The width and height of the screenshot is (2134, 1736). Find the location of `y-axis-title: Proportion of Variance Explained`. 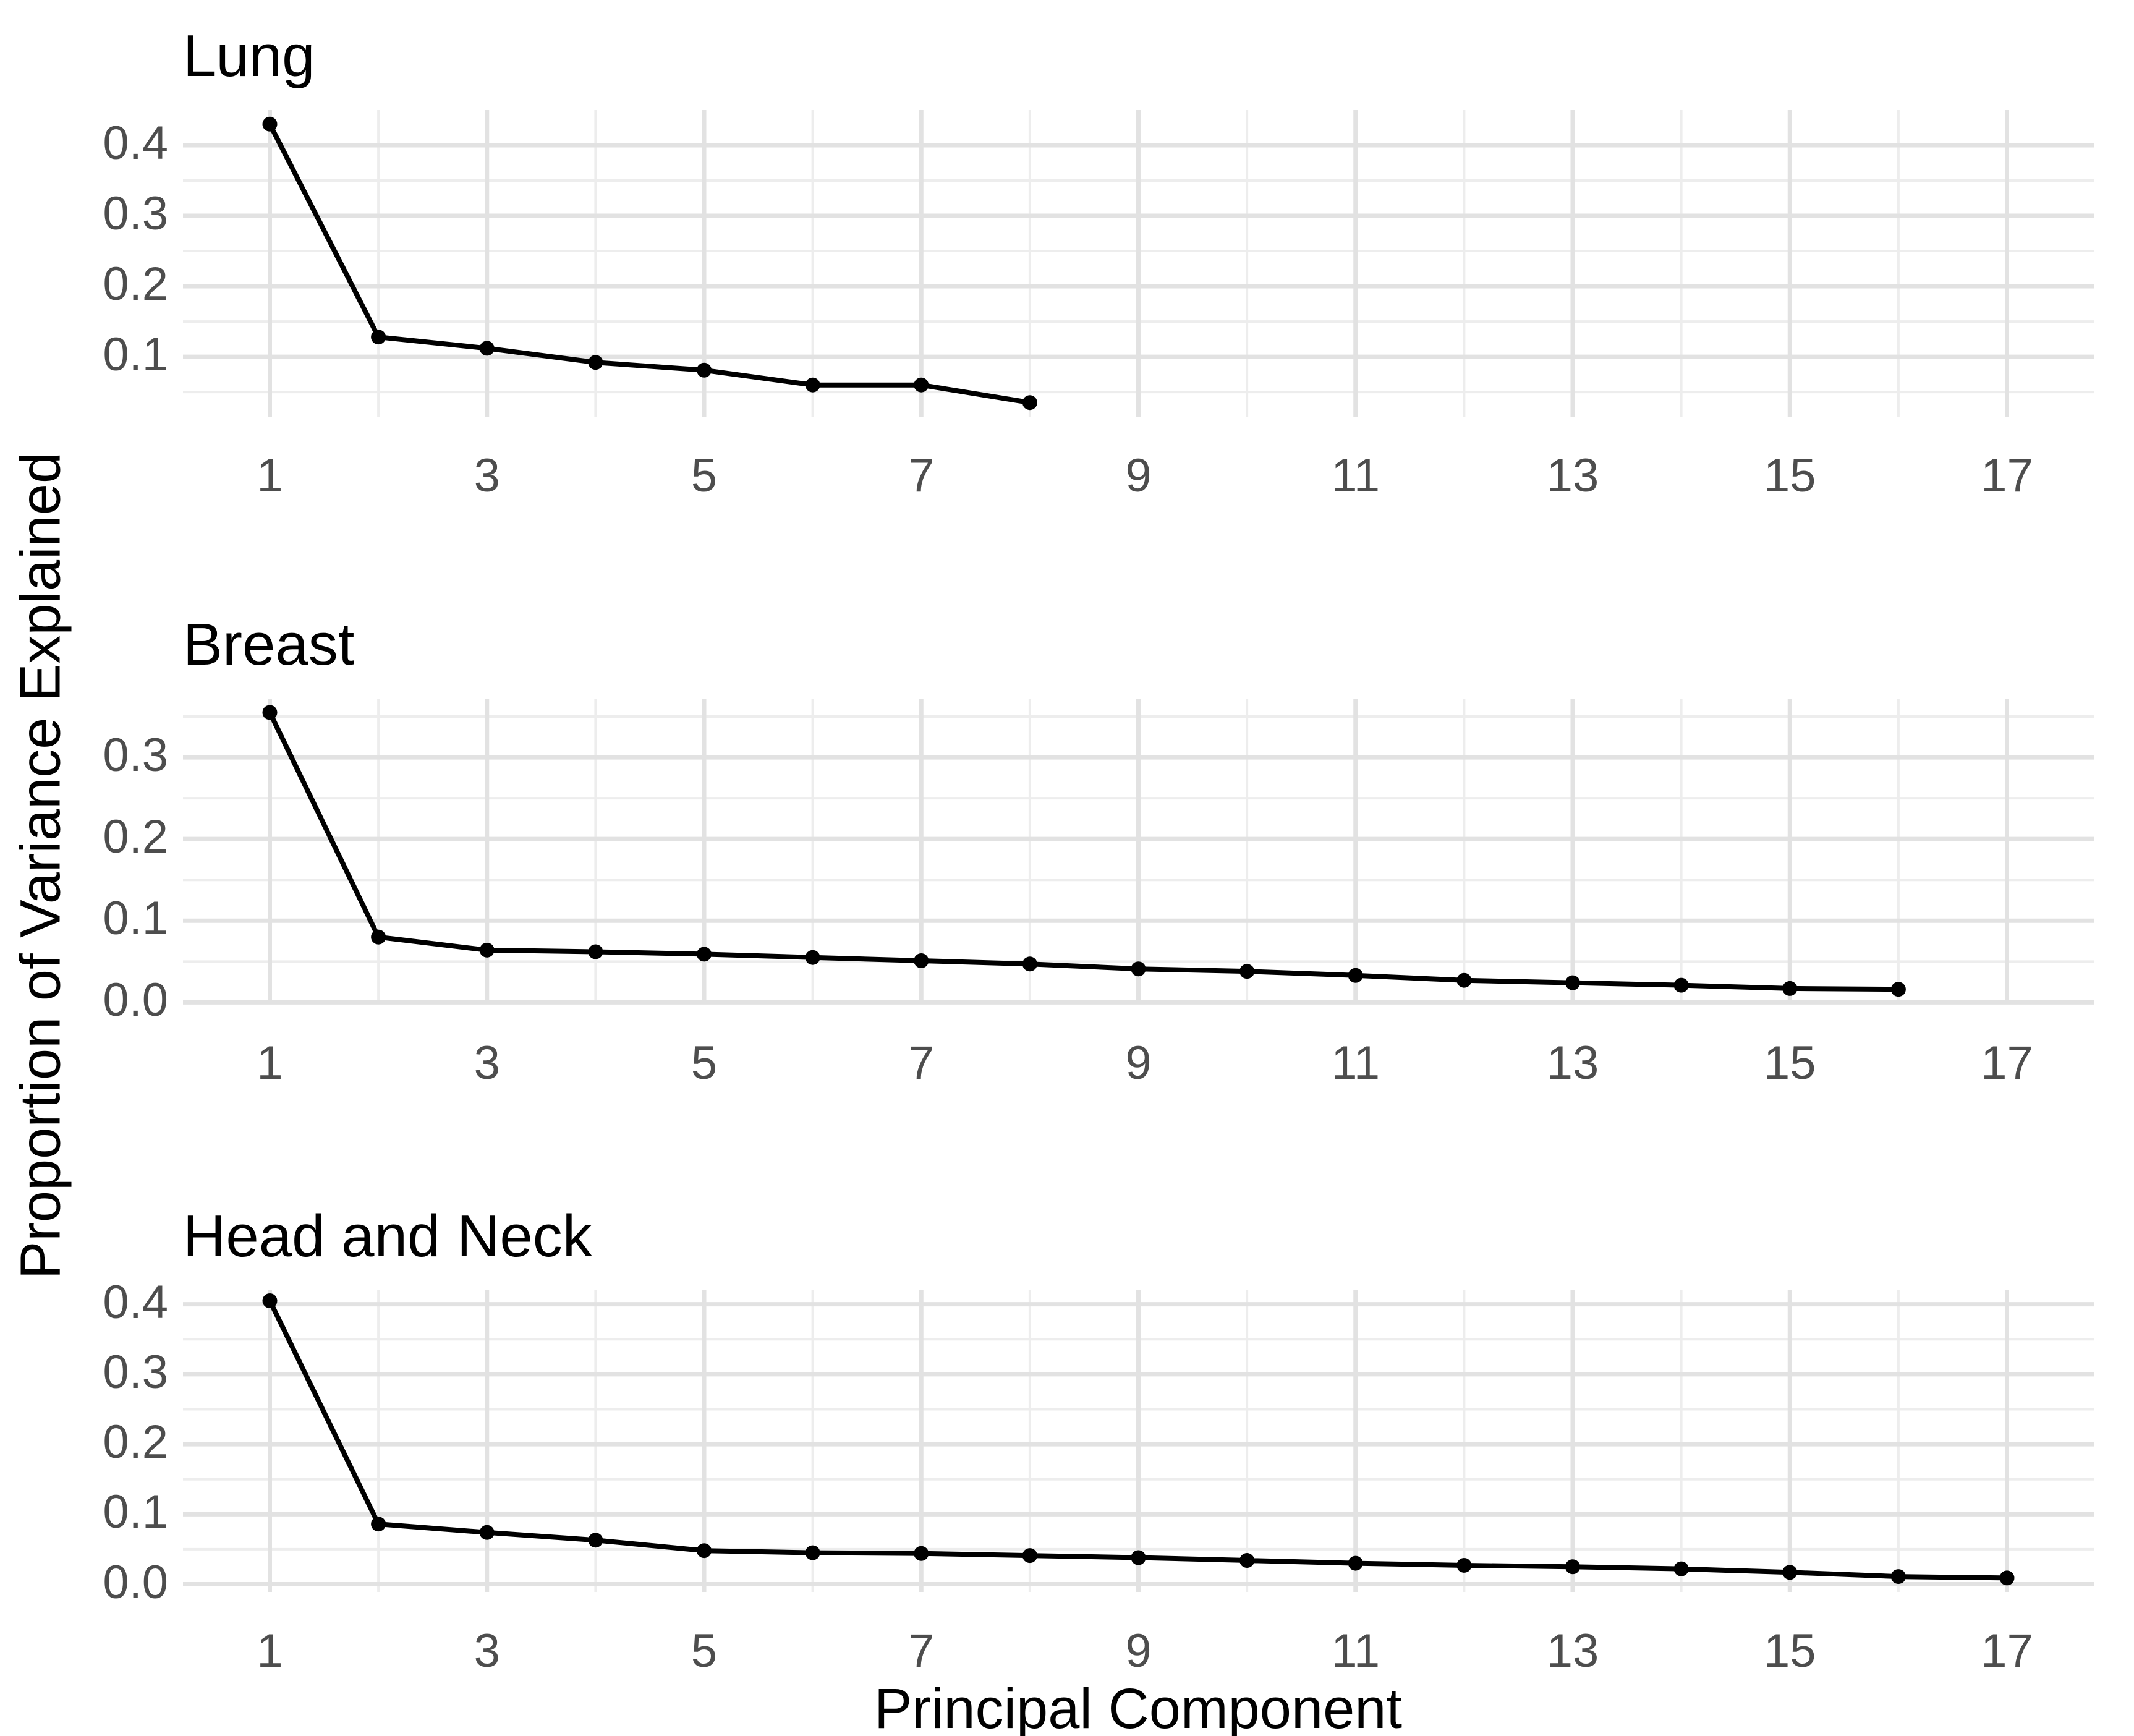

y-axis-title: Proportion of Variance Explained is located at coordinates (40, 865).